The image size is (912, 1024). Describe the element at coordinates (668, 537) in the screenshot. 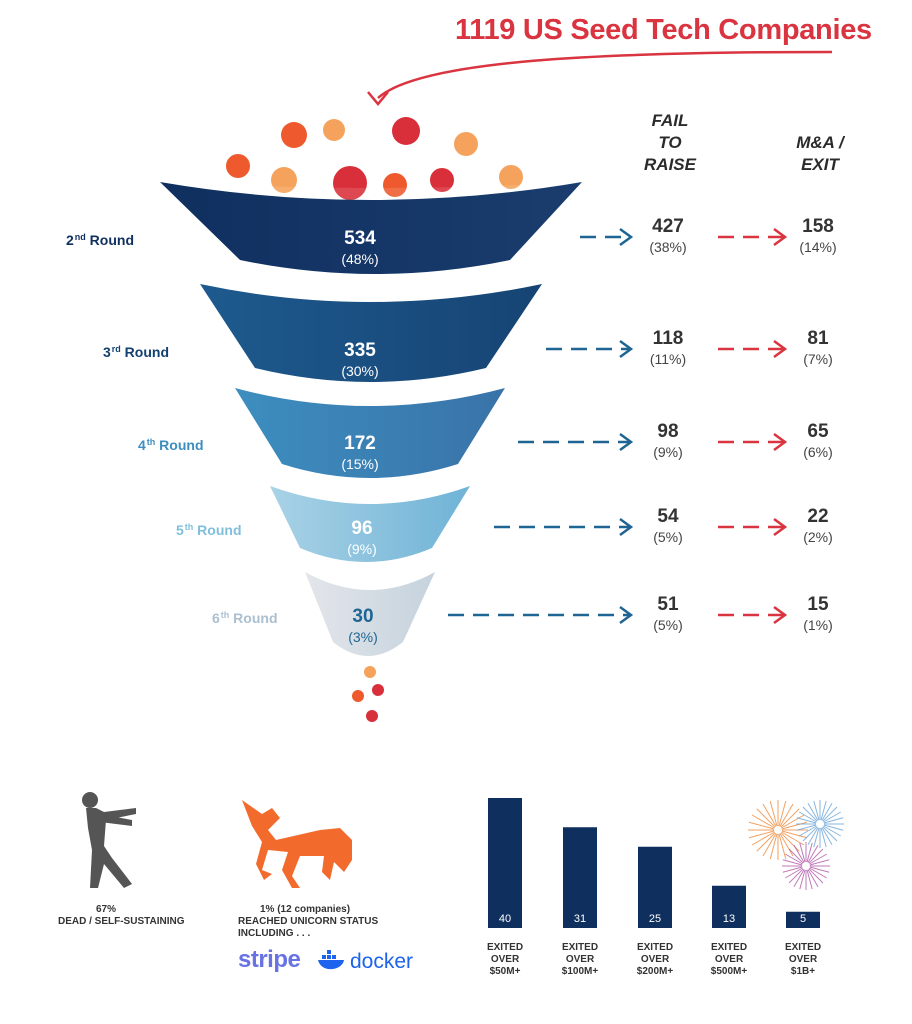

I see `fail-percent: (5%)` at that location.